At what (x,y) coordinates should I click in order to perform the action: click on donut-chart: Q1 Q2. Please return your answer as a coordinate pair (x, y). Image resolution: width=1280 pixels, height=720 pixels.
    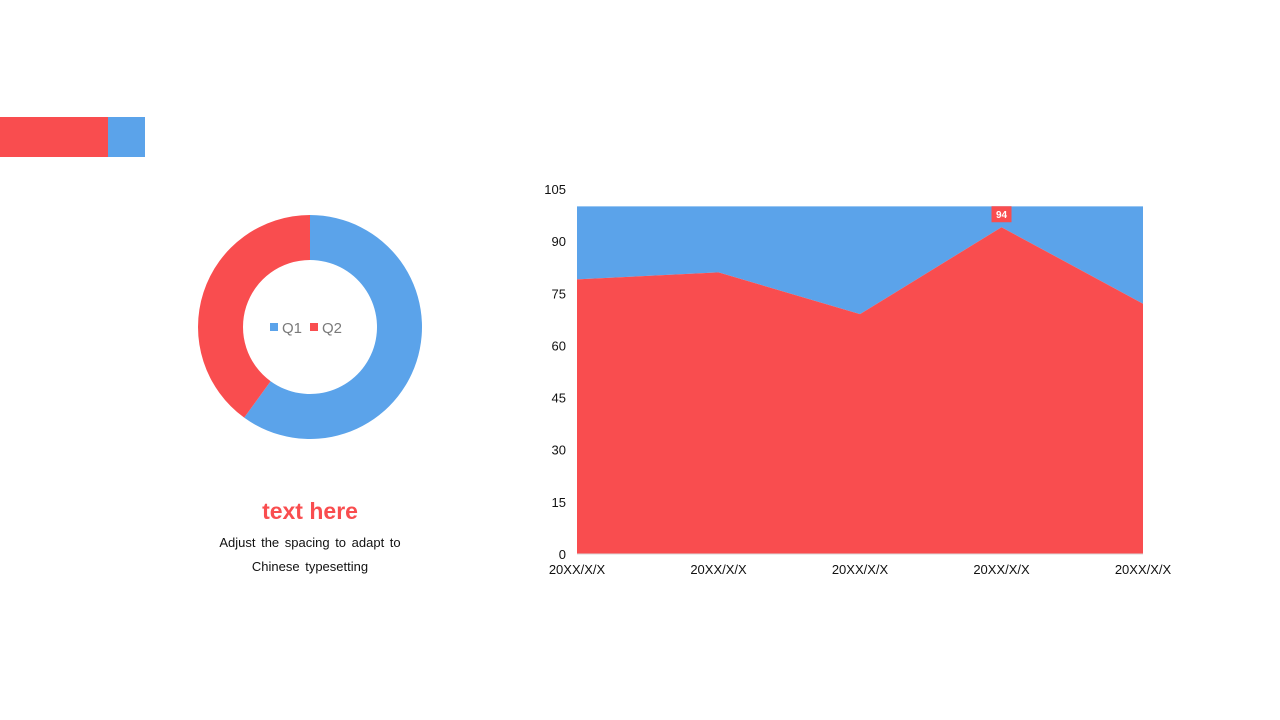
    Looking at the image, I should click on (309, 327).